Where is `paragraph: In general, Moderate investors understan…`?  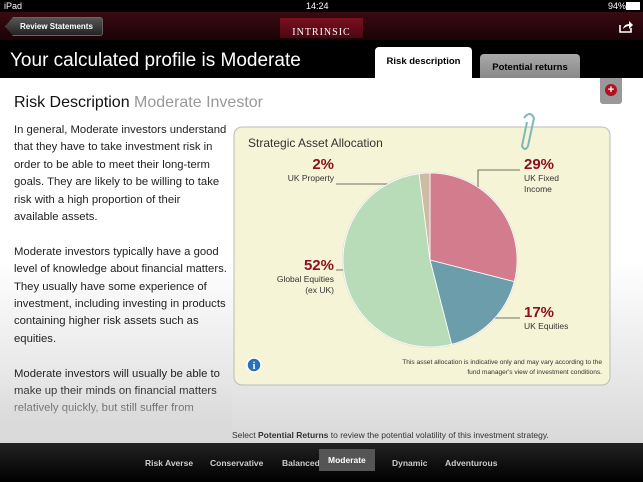 paragraph: In general, Moderate investors understan… is located at coordinates (120, 174).